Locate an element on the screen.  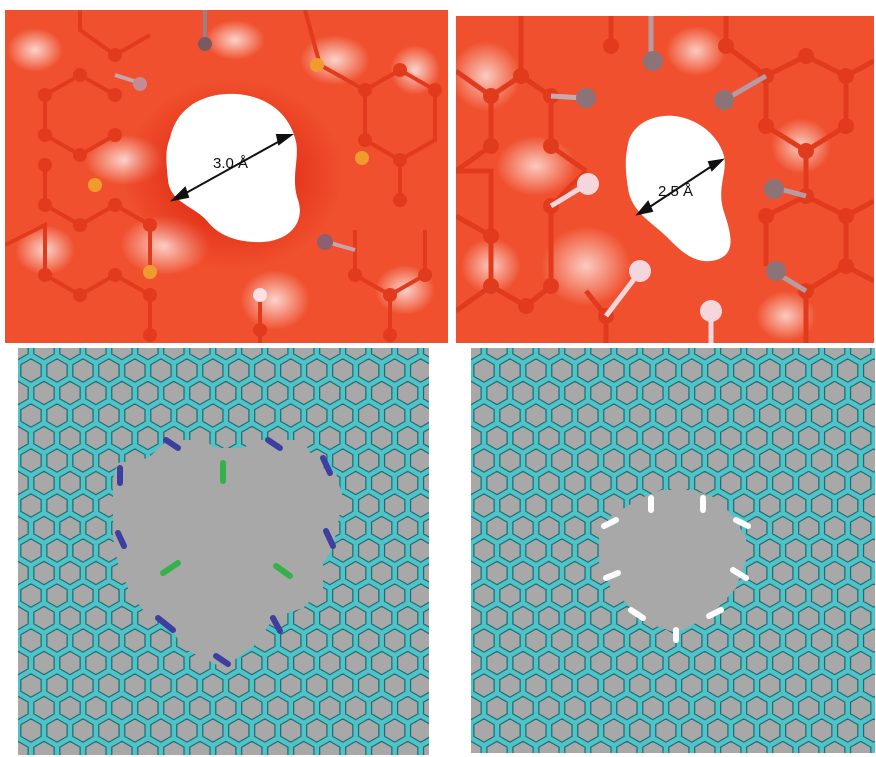
hydrogen-sites is located at coordinates (676, 569).